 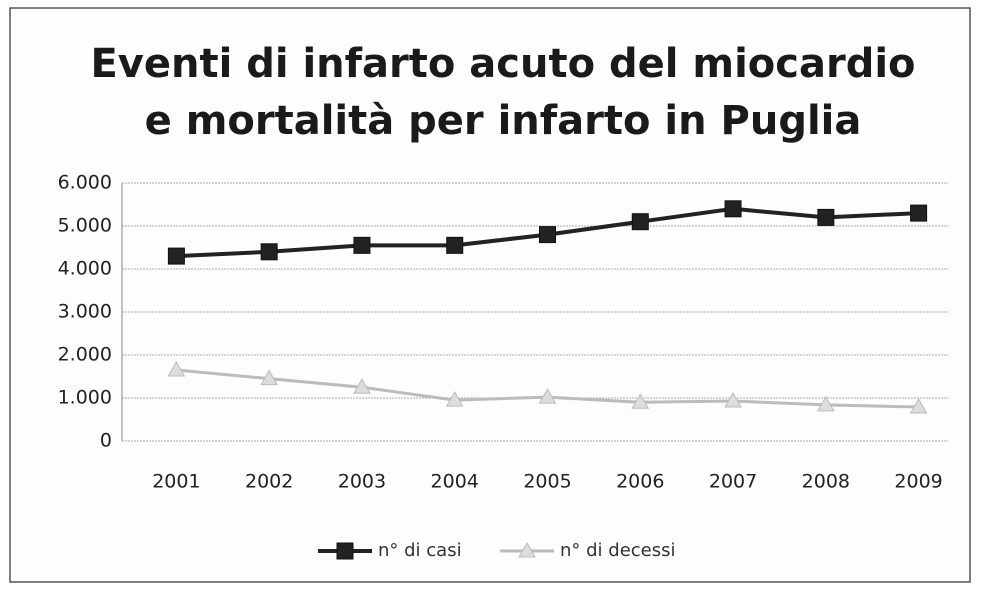 I want to click on chart-title: Eventi di infarto acuto del miocardio, so click(x=502, y=64).